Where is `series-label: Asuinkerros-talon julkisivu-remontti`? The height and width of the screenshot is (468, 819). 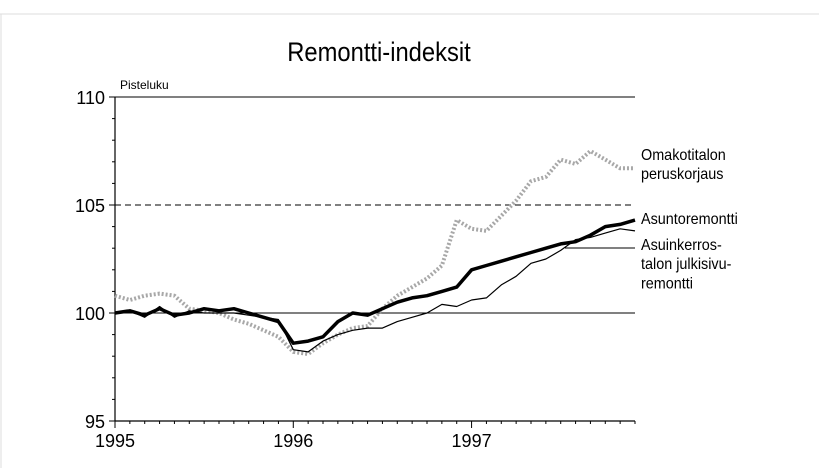
series-label: Asuinkerros-talon julkisivu-remontti is located at coordinates (686, 264).